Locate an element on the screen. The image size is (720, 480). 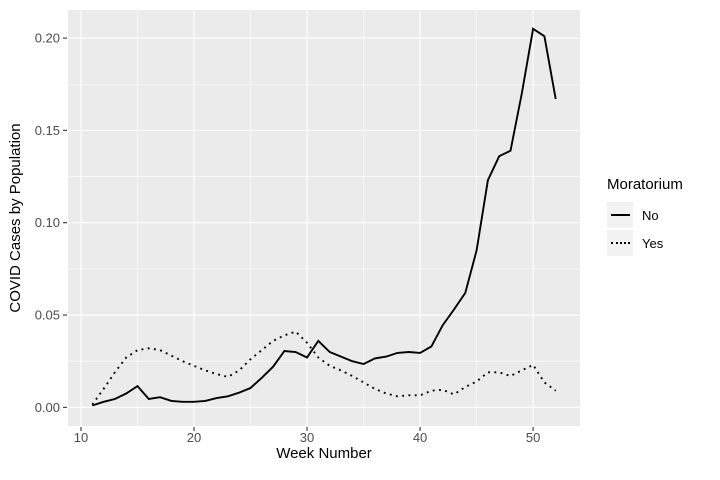
legend-label-yes: Yes is located at coordinates (653, 243).